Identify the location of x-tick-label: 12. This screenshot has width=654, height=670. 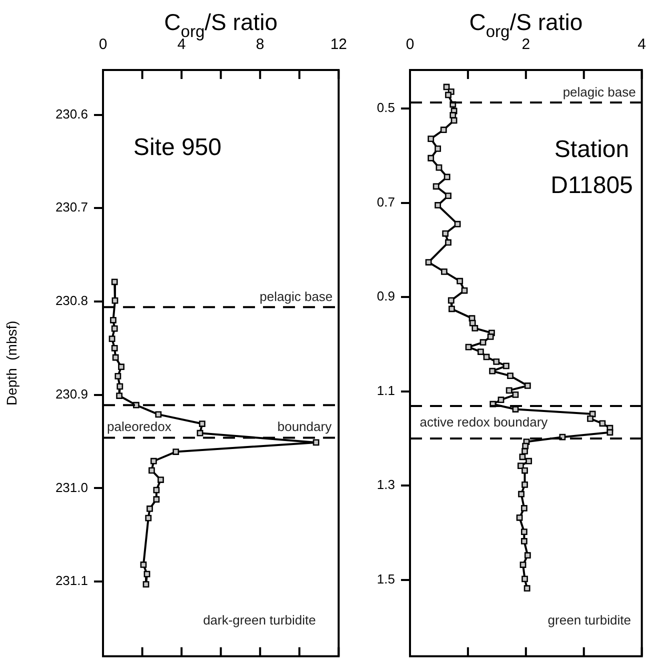
(338, 45).